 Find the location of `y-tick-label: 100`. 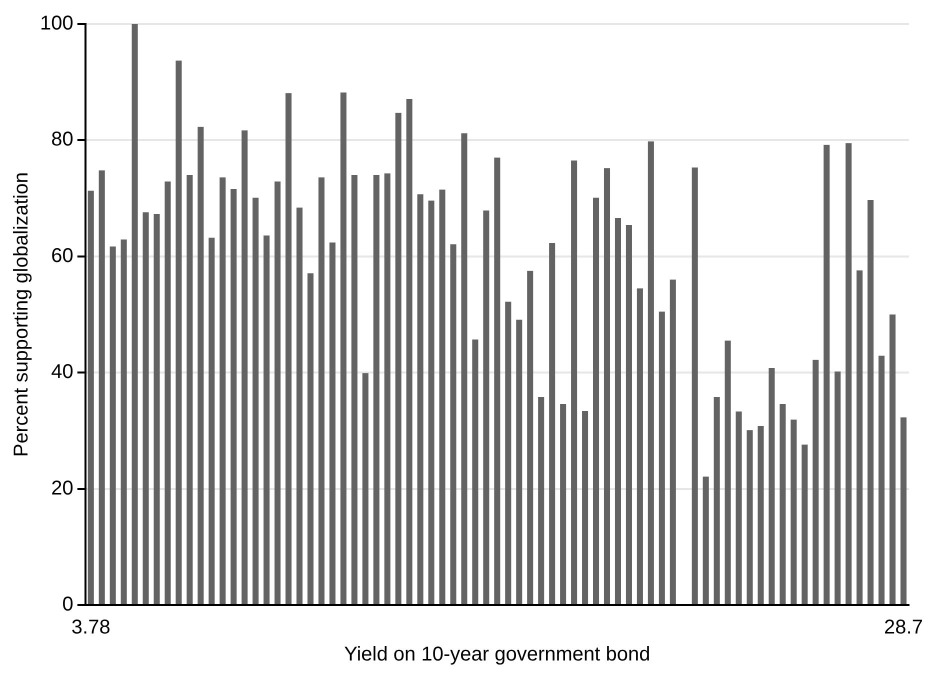

y-tick-label: 100 is located at coordinates (57, 23).